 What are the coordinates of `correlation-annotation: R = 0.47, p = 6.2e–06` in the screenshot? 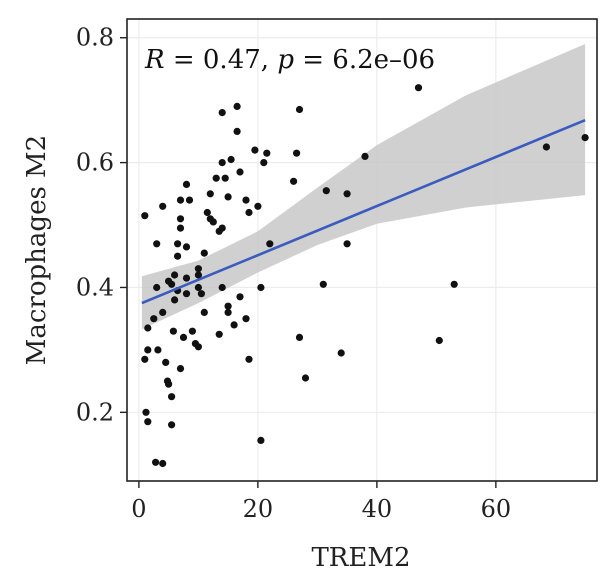 It's located at (289, 60).